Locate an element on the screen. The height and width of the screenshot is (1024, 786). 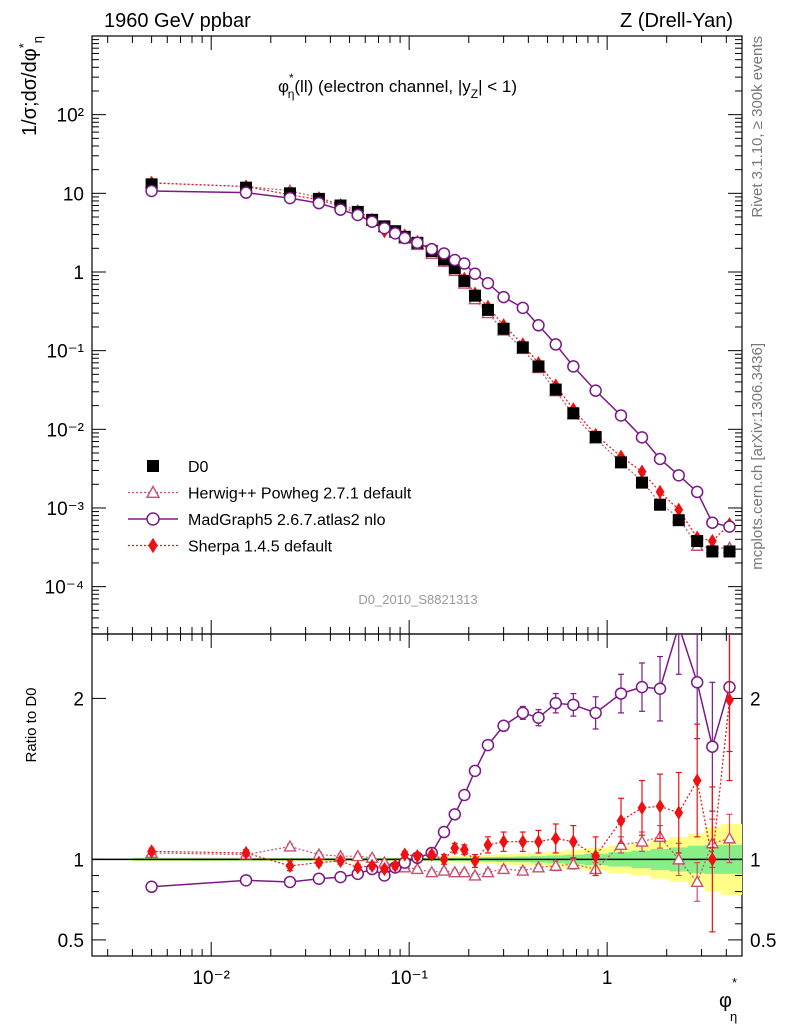
xlabel-phi: φ is located at coordinates (725, 1001).